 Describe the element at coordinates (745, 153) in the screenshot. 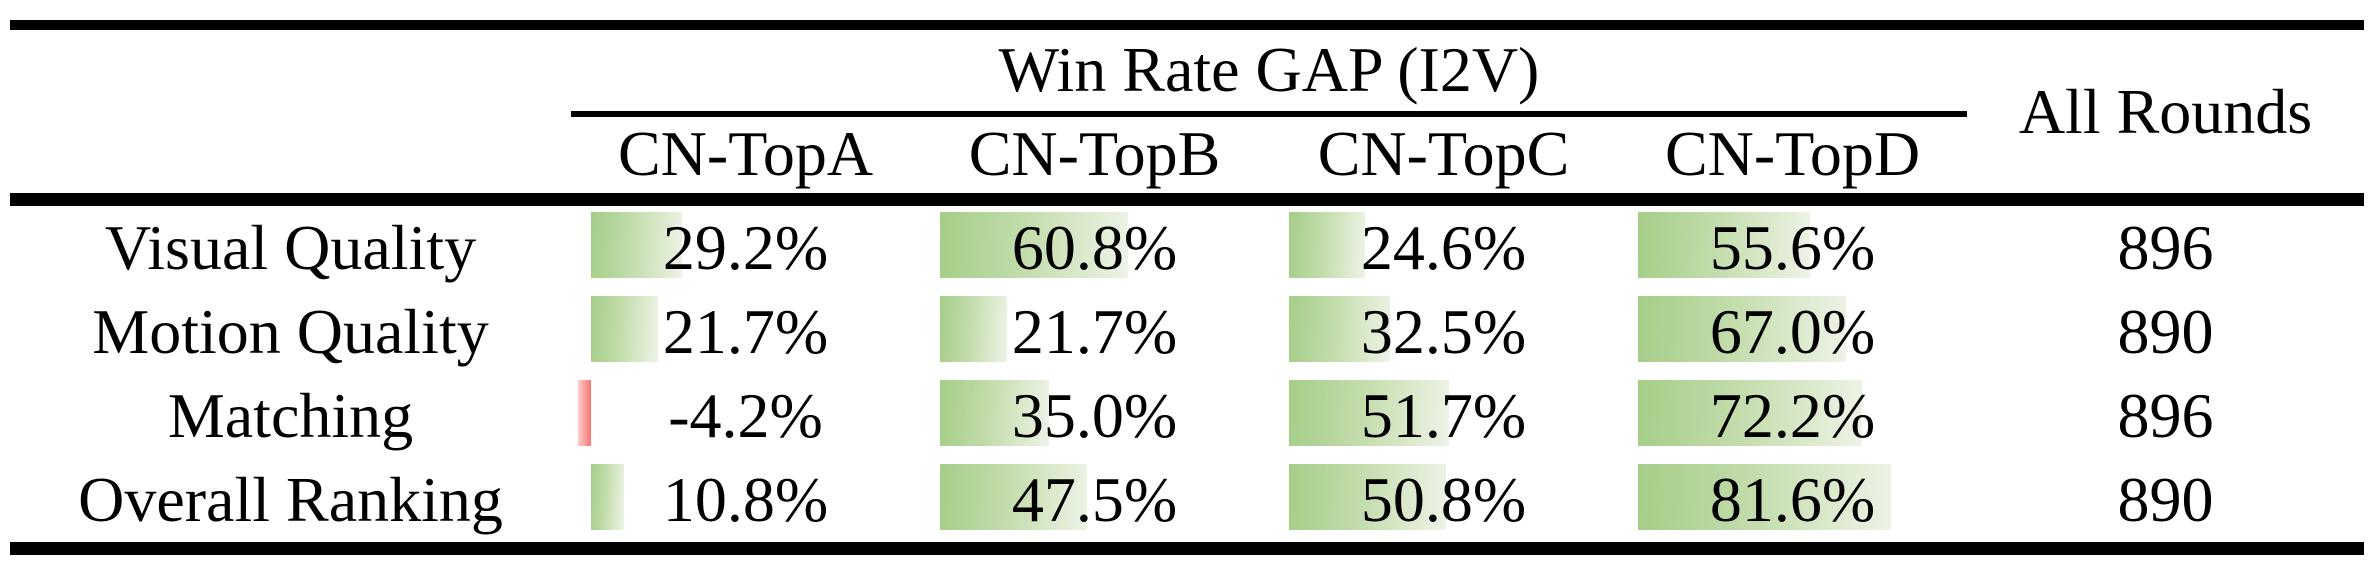

I see `column-header-cn-topa: CN-TopA` at that location.